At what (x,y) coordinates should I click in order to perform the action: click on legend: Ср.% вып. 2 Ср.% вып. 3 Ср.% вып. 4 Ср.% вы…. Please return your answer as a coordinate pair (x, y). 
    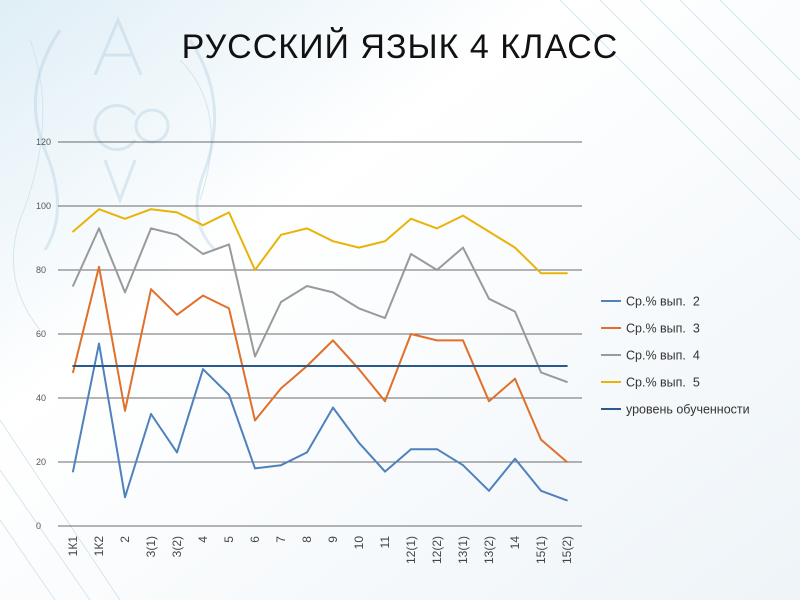
    Looking at the image, I should click on (675, 356).